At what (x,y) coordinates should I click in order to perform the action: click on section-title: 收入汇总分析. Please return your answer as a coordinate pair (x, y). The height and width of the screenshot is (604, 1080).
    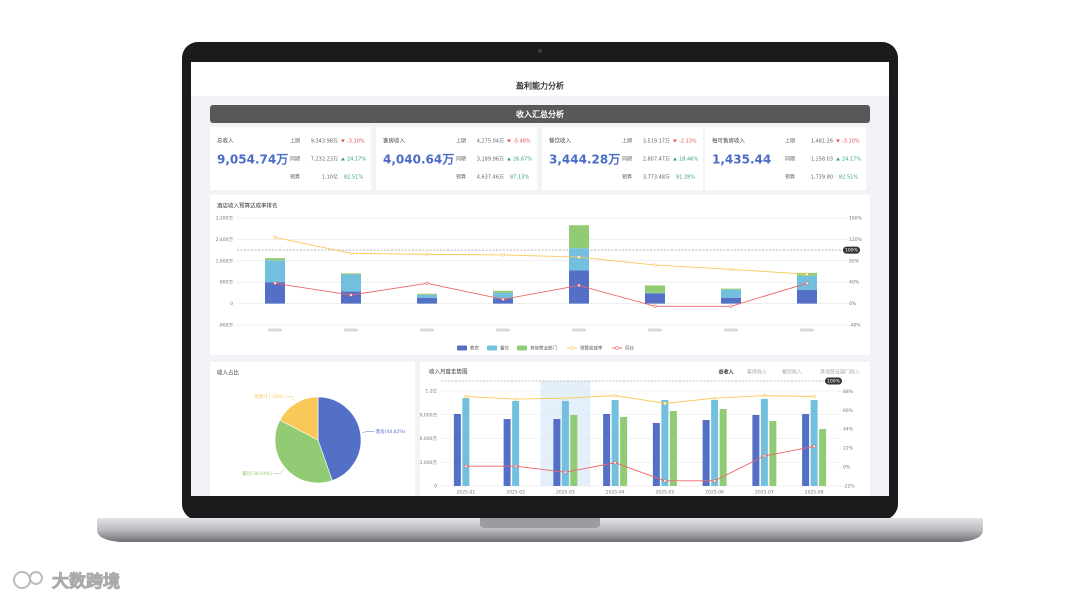
    Looking at the image, I should click on (540, 114).